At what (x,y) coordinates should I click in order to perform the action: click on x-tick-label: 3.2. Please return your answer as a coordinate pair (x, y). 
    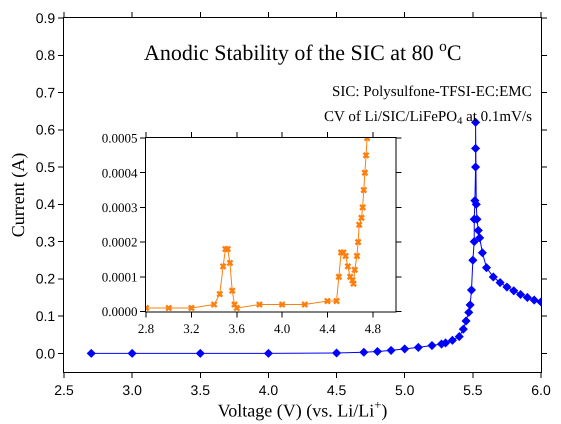
    Looking at the image, I should click on (191, 328).